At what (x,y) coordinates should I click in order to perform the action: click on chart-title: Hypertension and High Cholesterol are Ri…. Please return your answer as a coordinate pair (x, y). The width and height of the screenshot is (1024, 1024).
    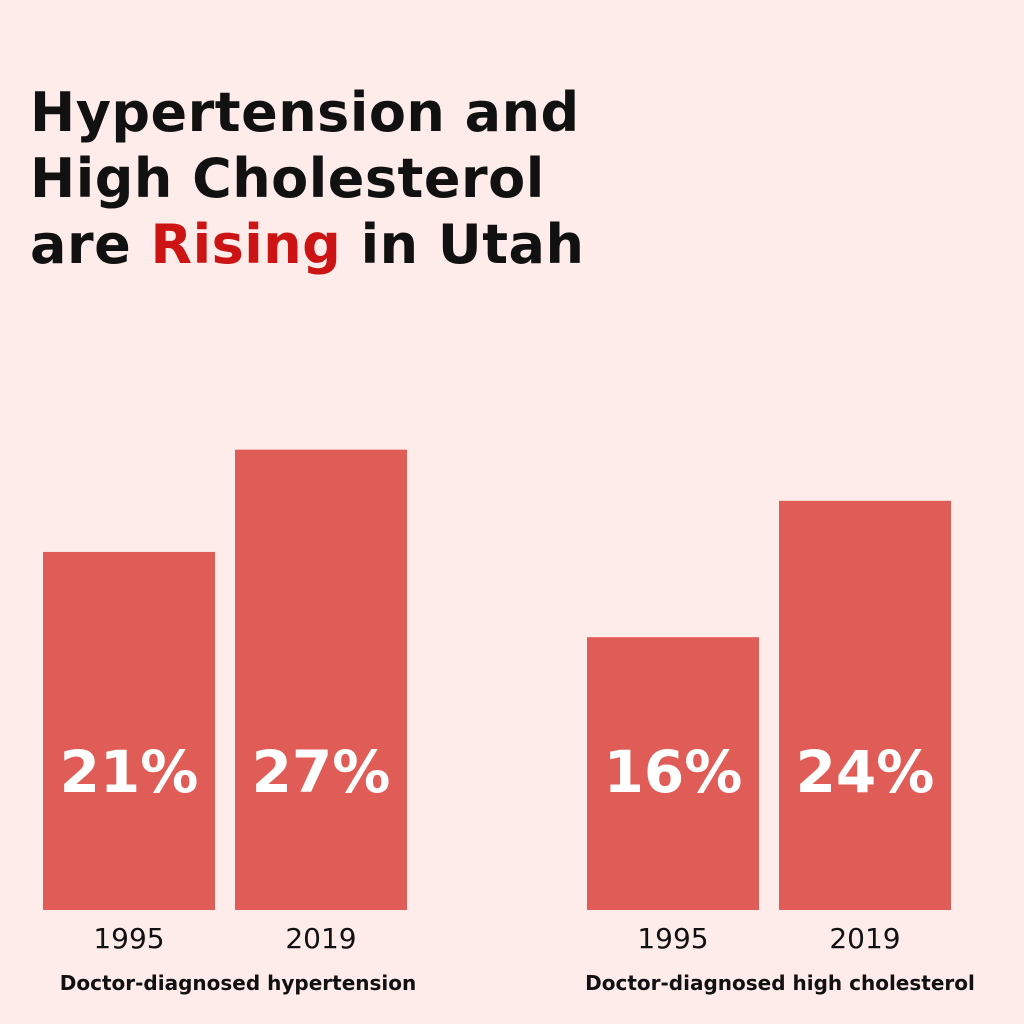
    Looking at the image, I should click on (307, 179).